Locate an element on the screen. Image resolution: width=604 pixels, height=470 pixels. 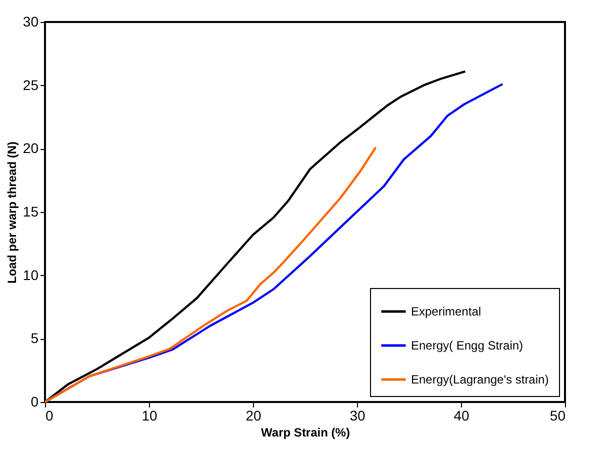
y-tick-label: 15 is located at coordinates (30, 212).